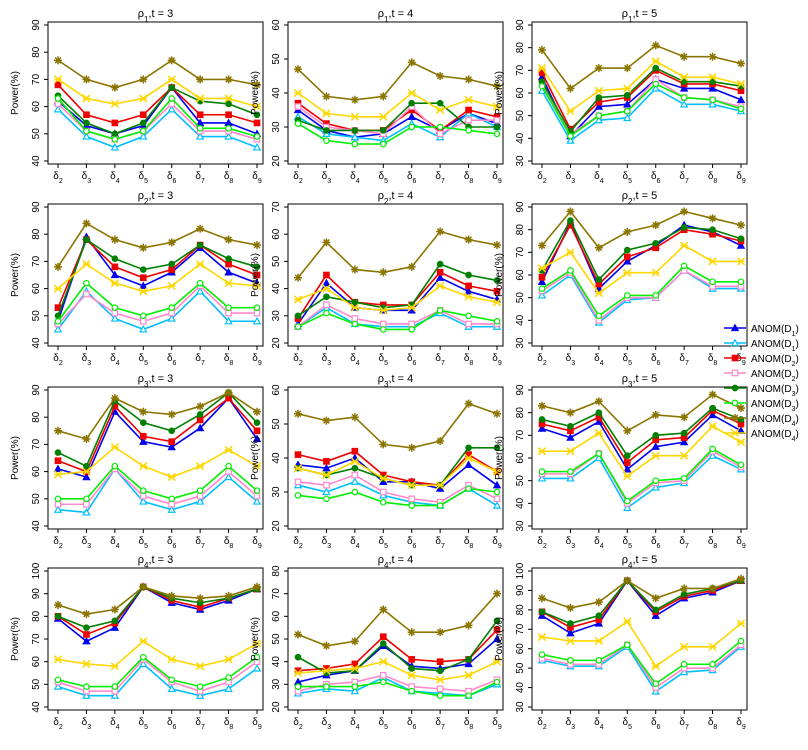  Describe the element at coordinates (36, 499) in the screenshot. I see `y-tick-label: 50` at that location.